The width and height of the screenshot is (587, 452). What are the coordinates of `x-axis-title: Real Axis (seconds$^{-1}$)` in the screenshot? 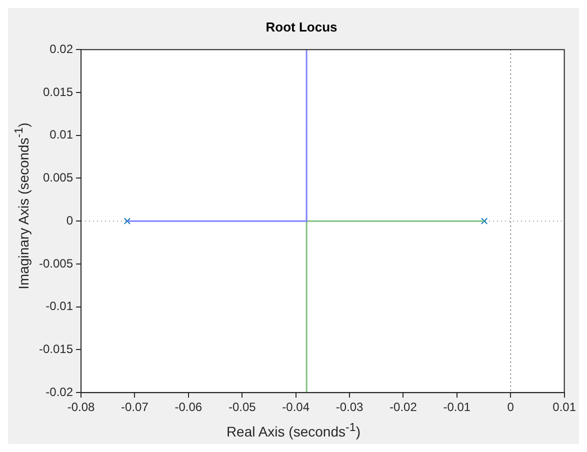 It's located at (293, 430).